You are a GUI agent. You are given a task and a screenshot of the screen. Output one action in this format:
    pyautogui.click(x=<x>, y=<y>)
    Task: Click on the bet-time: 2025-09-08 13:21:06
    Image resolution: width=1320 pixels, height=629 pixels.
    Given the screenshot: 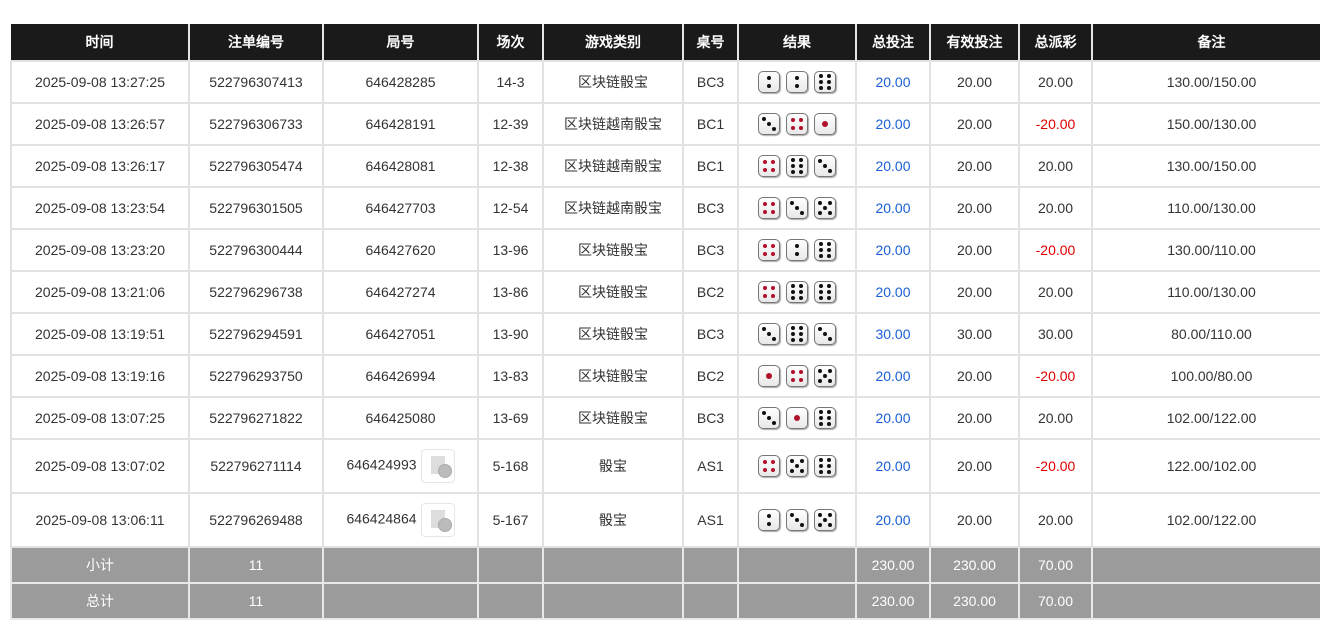 What is the action you would take?
    pyautogui.click(x=100, y=292)
    